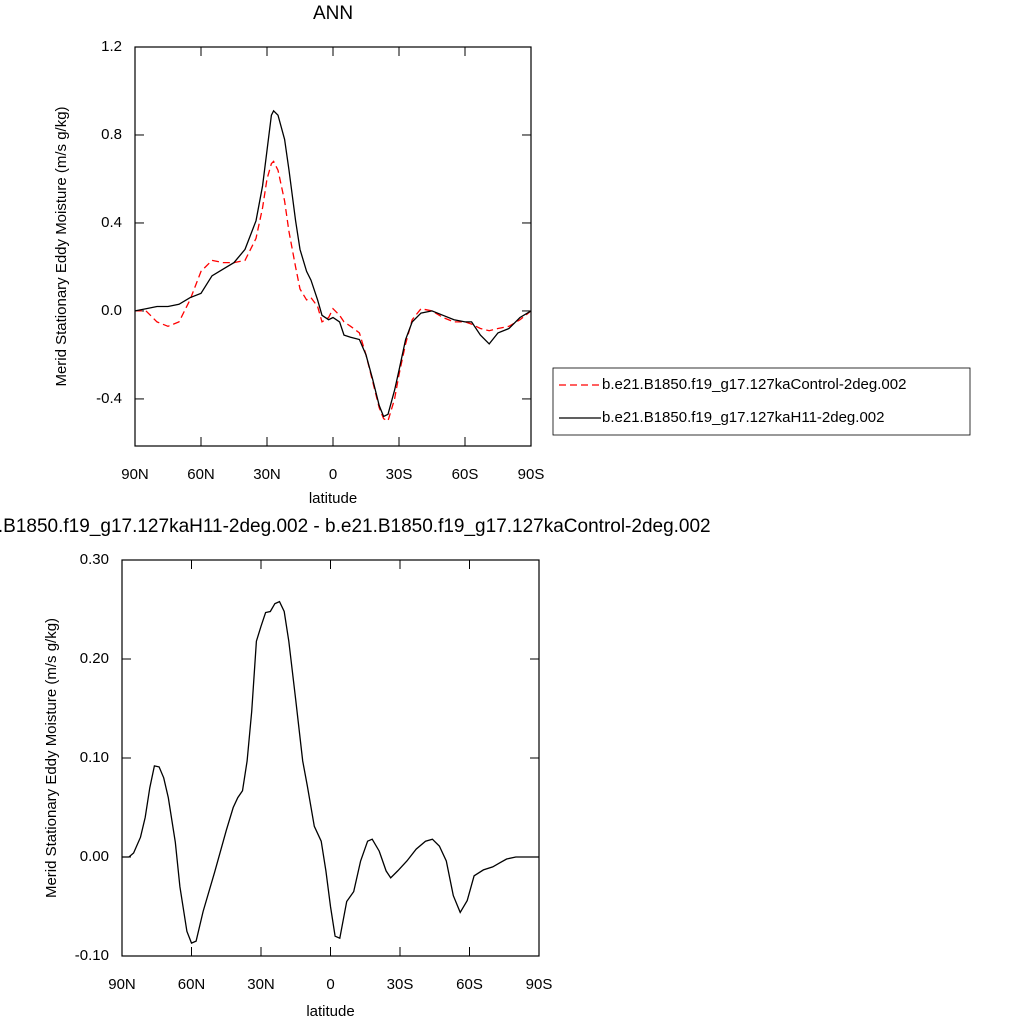 The width and height of the screenshot is (1024, 1024). What do you see at coordinates (109, 398) in the screenshot?
I see `y-tick-label: -0.4` at bounding box center [109, 398].